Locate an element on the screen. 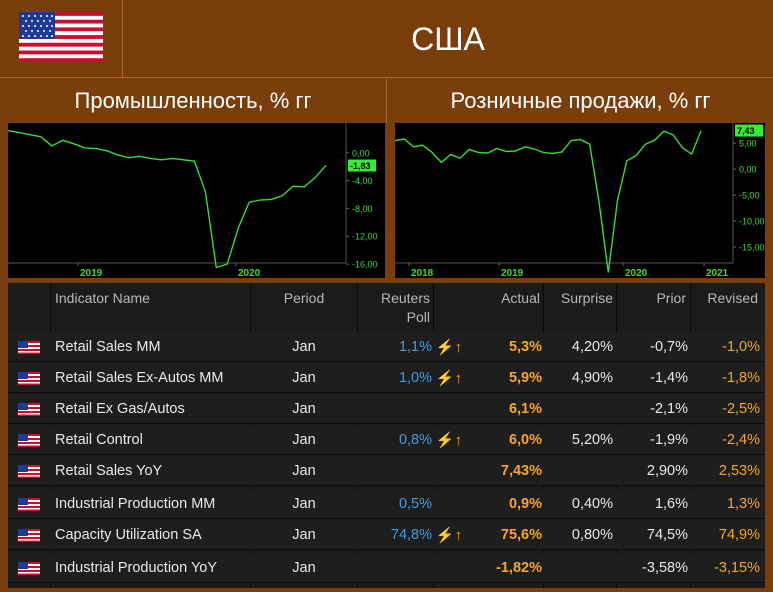 The height and width of the screenshot is (592, 773). page-title: США is located at coordinates (448, 38).